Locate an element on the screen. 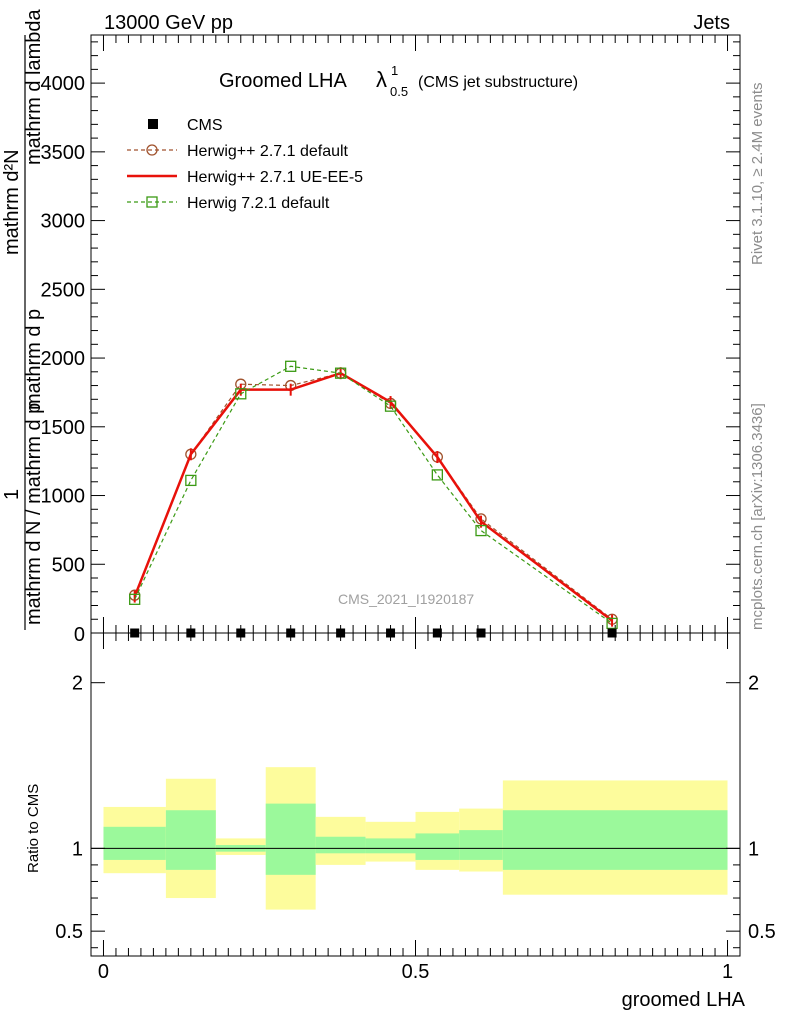  ratio-y-tick-label-right: 2 is located at coordinates (753, 684).